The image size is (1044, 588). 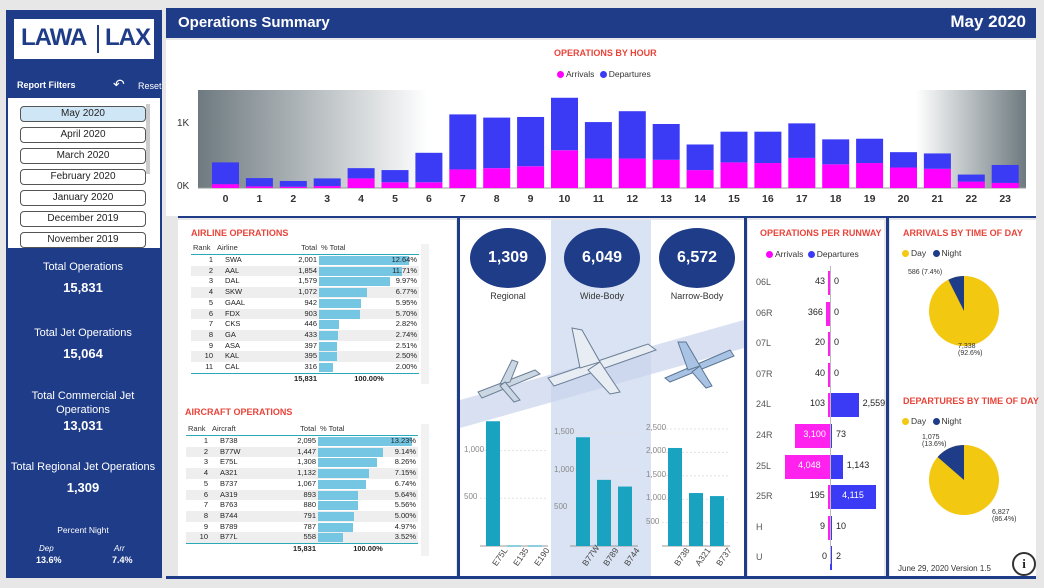 What do you see at coordinates (119, 84) in the screenshot?
I see `reset-icon: ↶` at bounding box center [119, 84].